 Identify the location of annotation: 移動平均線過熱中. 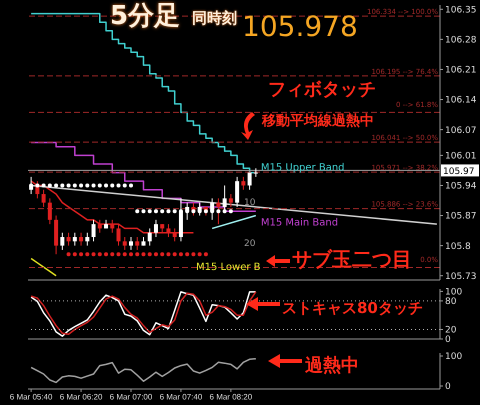
(318, 121).